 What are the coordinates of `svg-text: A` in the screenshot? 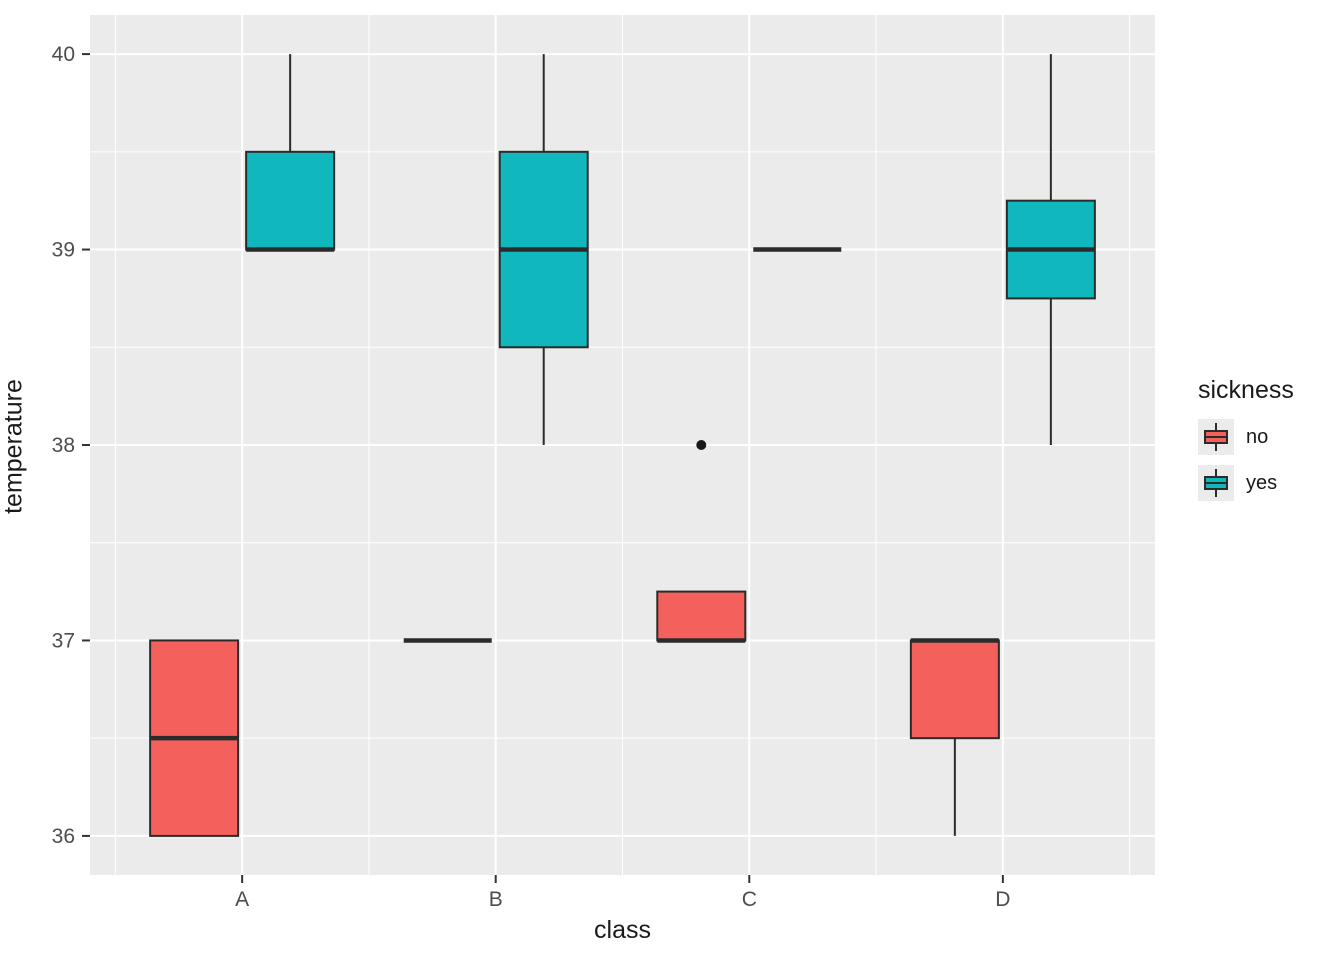 It's located at (242, 899).